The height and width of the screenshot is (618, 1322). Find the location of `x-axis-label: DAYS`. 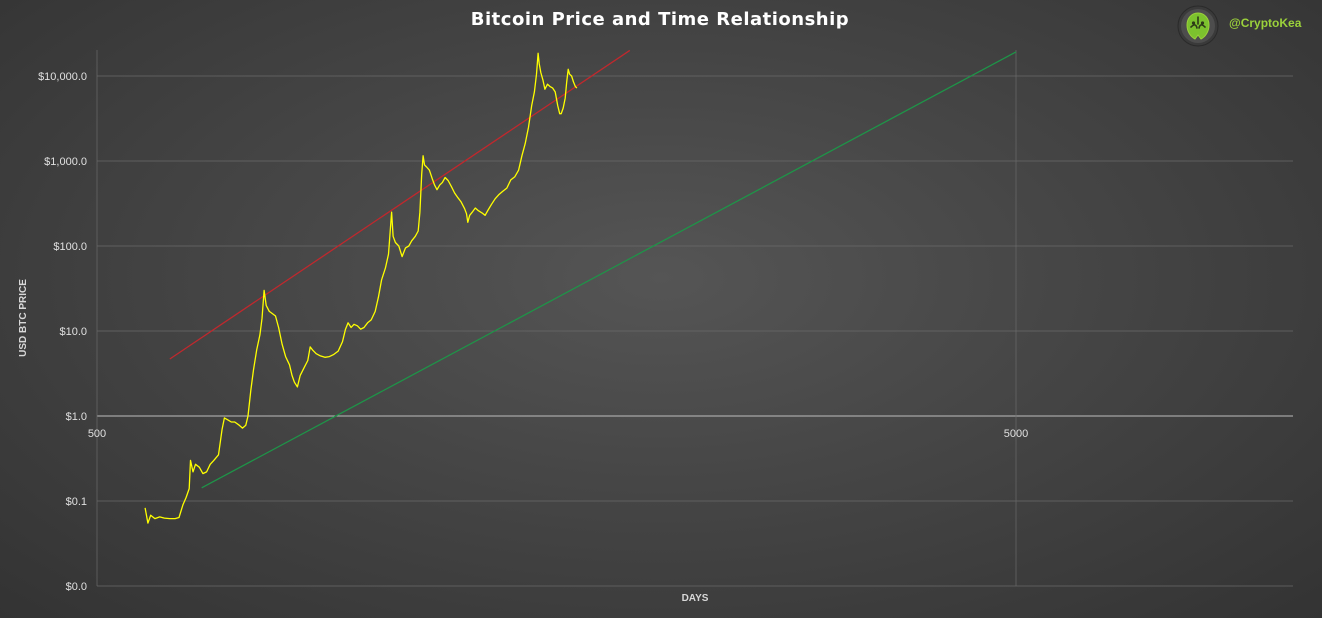

x-axis-label: DAYS is located at coordinates (695, 598).